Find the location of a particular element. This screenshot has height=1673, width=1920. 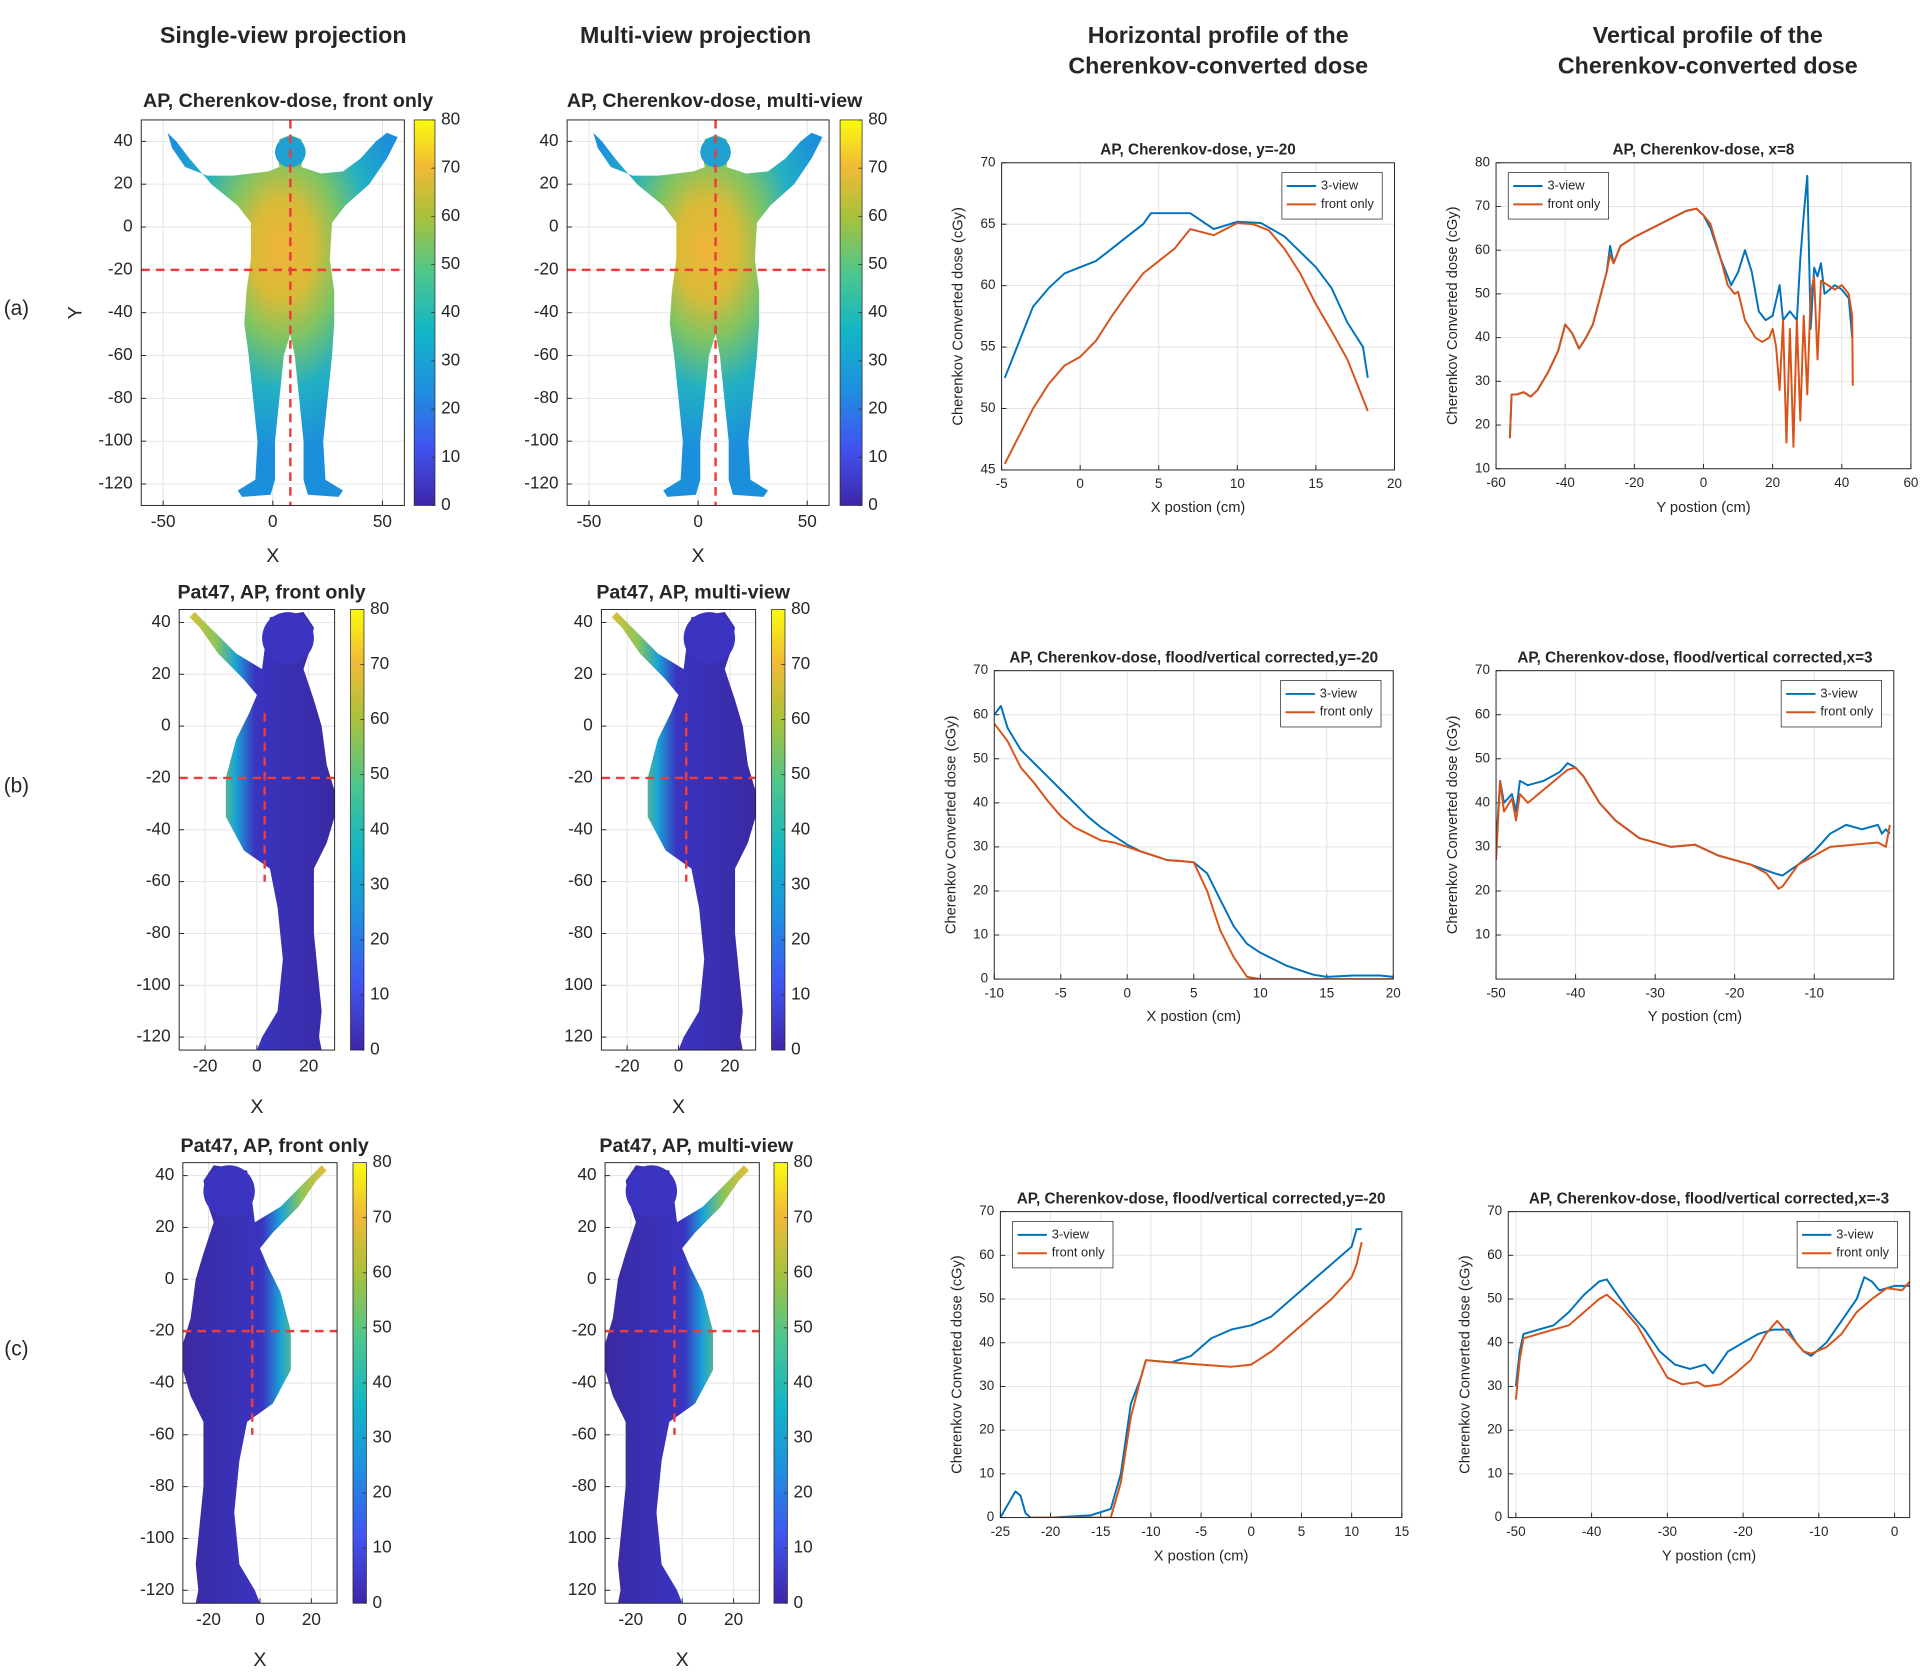

x-tick-label: -10 is located at coordinates (1814, 992).